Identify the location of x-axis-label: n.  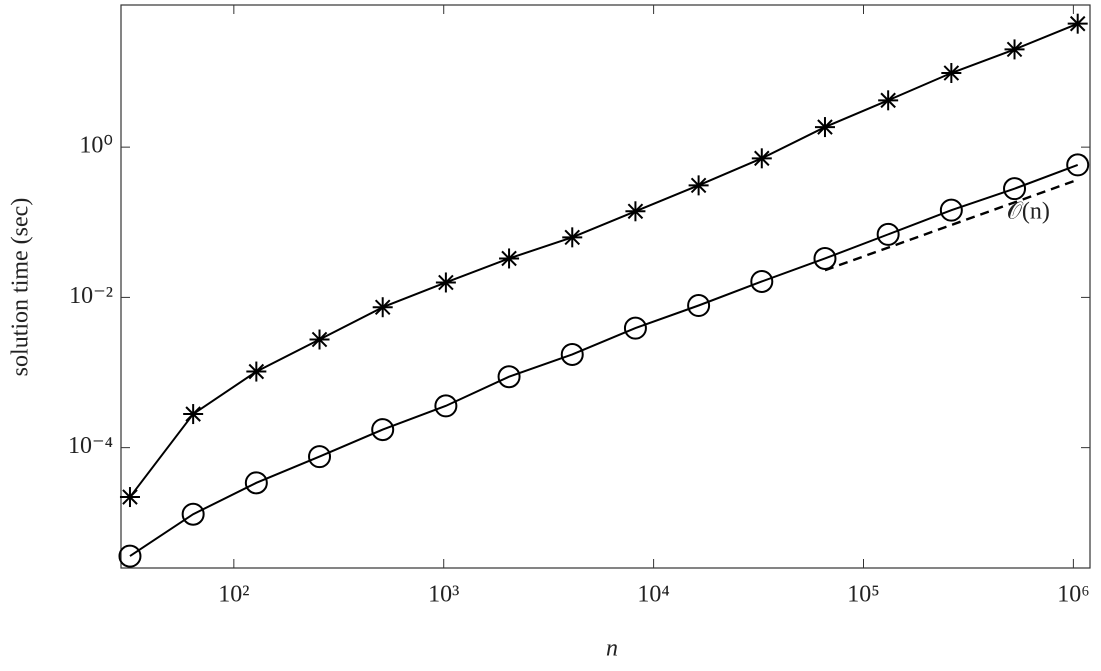
(612, 649).